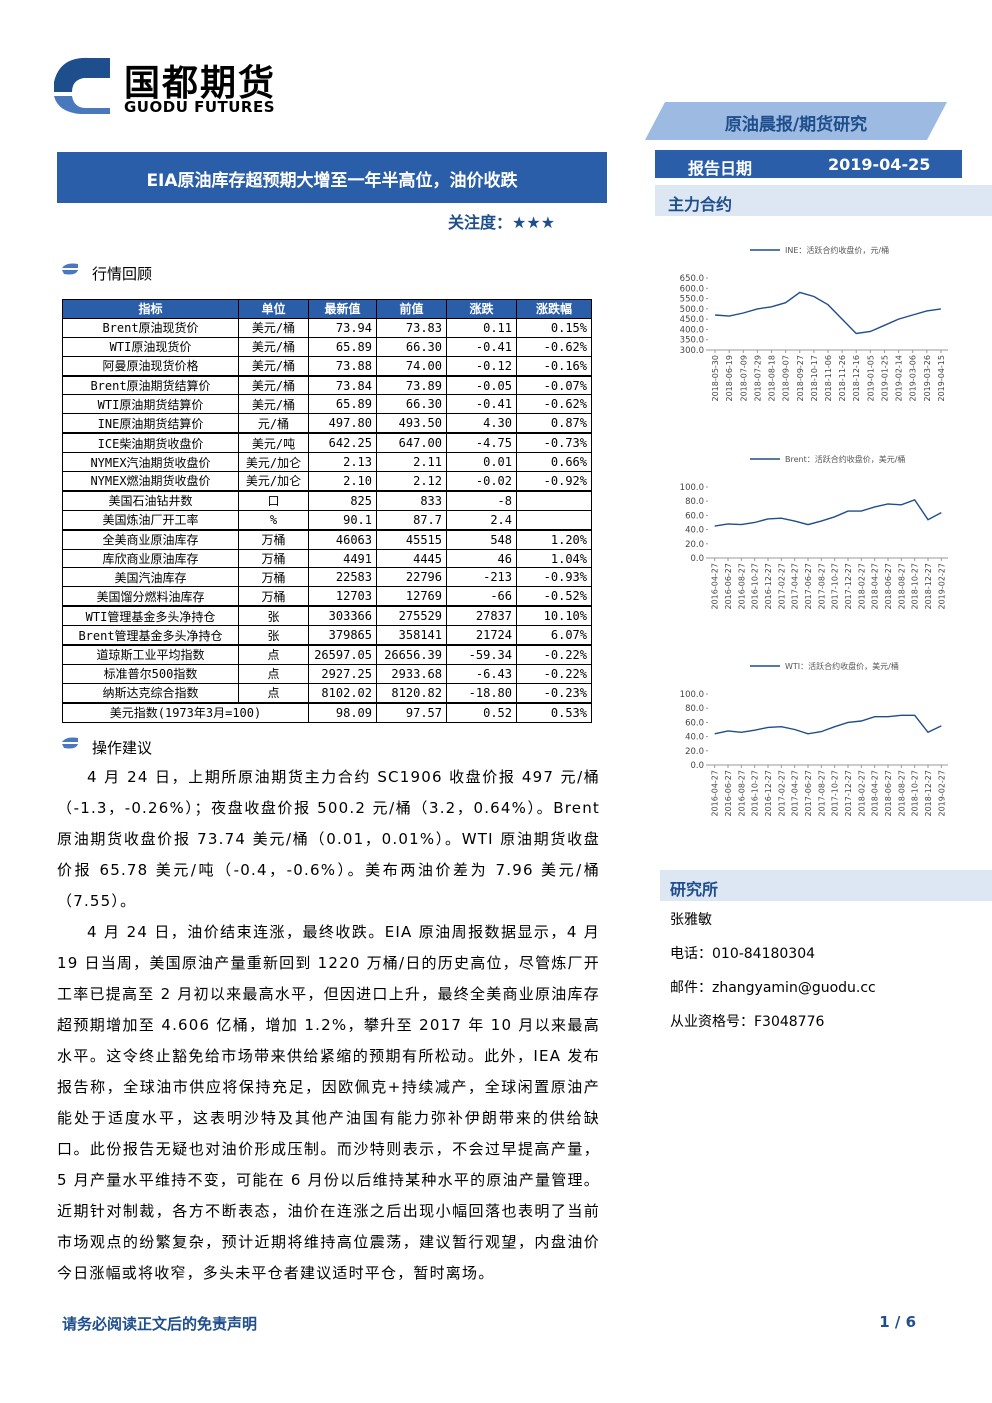  Describe the element at coordinates (327, 385) in the screenshot. I see `table-row: Brent原油期货结算价 美元/桶 73.84 73.89 -0.05 -0.07%` at that location.